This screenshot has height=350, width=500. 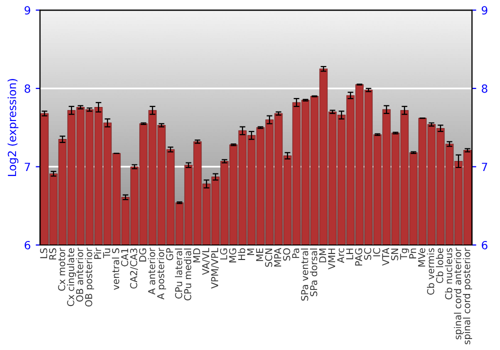 What do you see at coordinates (485, 10) in the screenshot?
I see `y2-tick-label: 9` at bounding box center [485, 10].